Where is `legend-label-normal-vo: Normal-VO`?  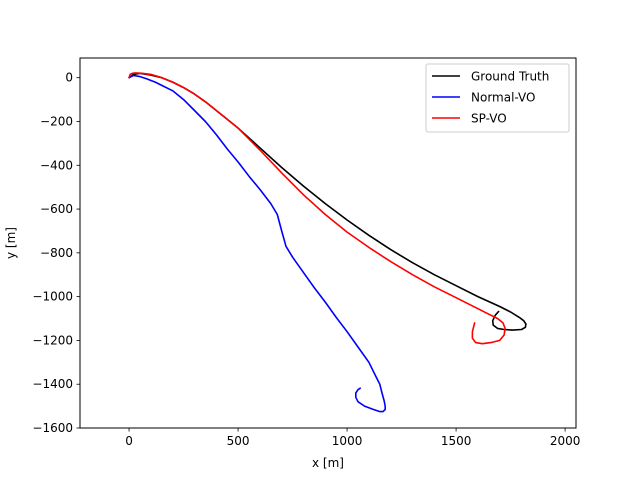 legend-label-normal-vo: Normal-VO is located at coordinates (503, 98).